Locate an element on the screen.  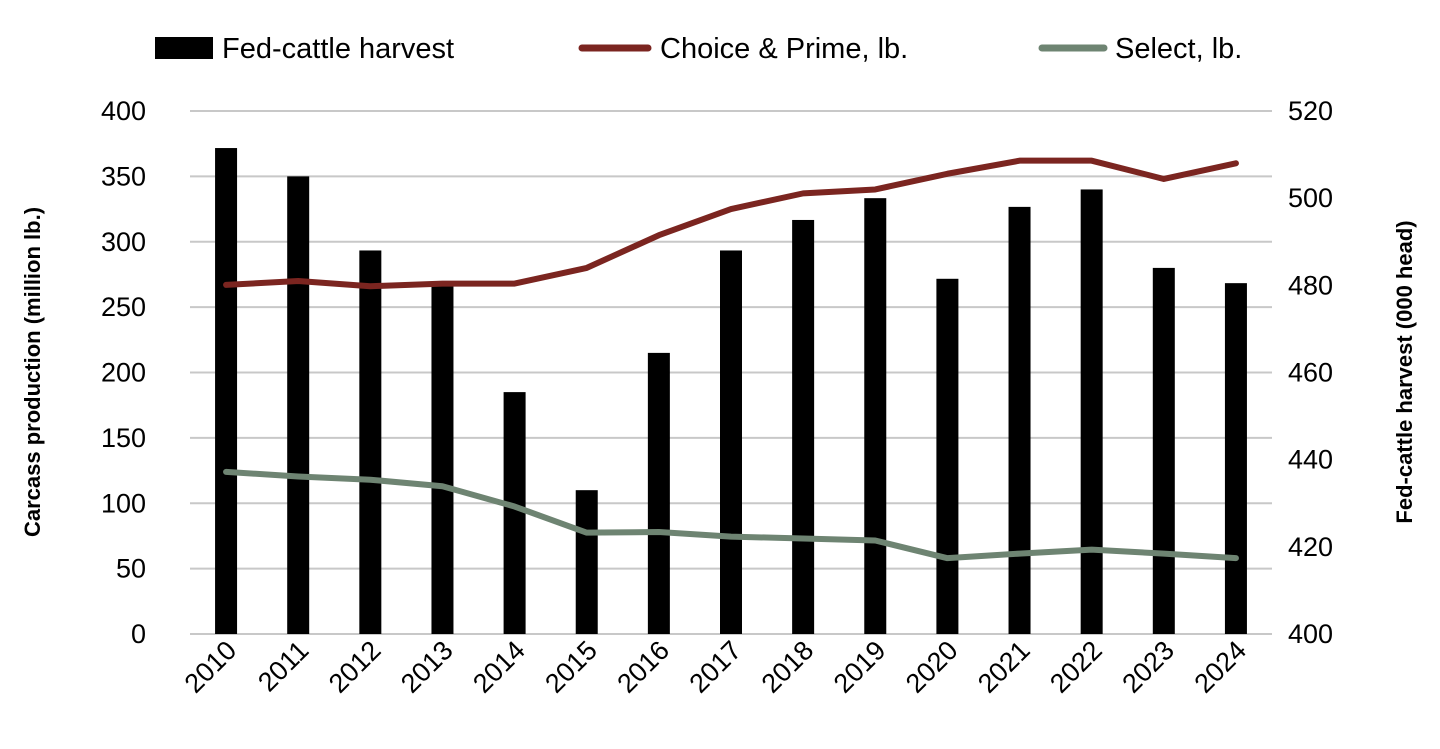
x-tick-label: 2015 is located at coordinates (571, 667).